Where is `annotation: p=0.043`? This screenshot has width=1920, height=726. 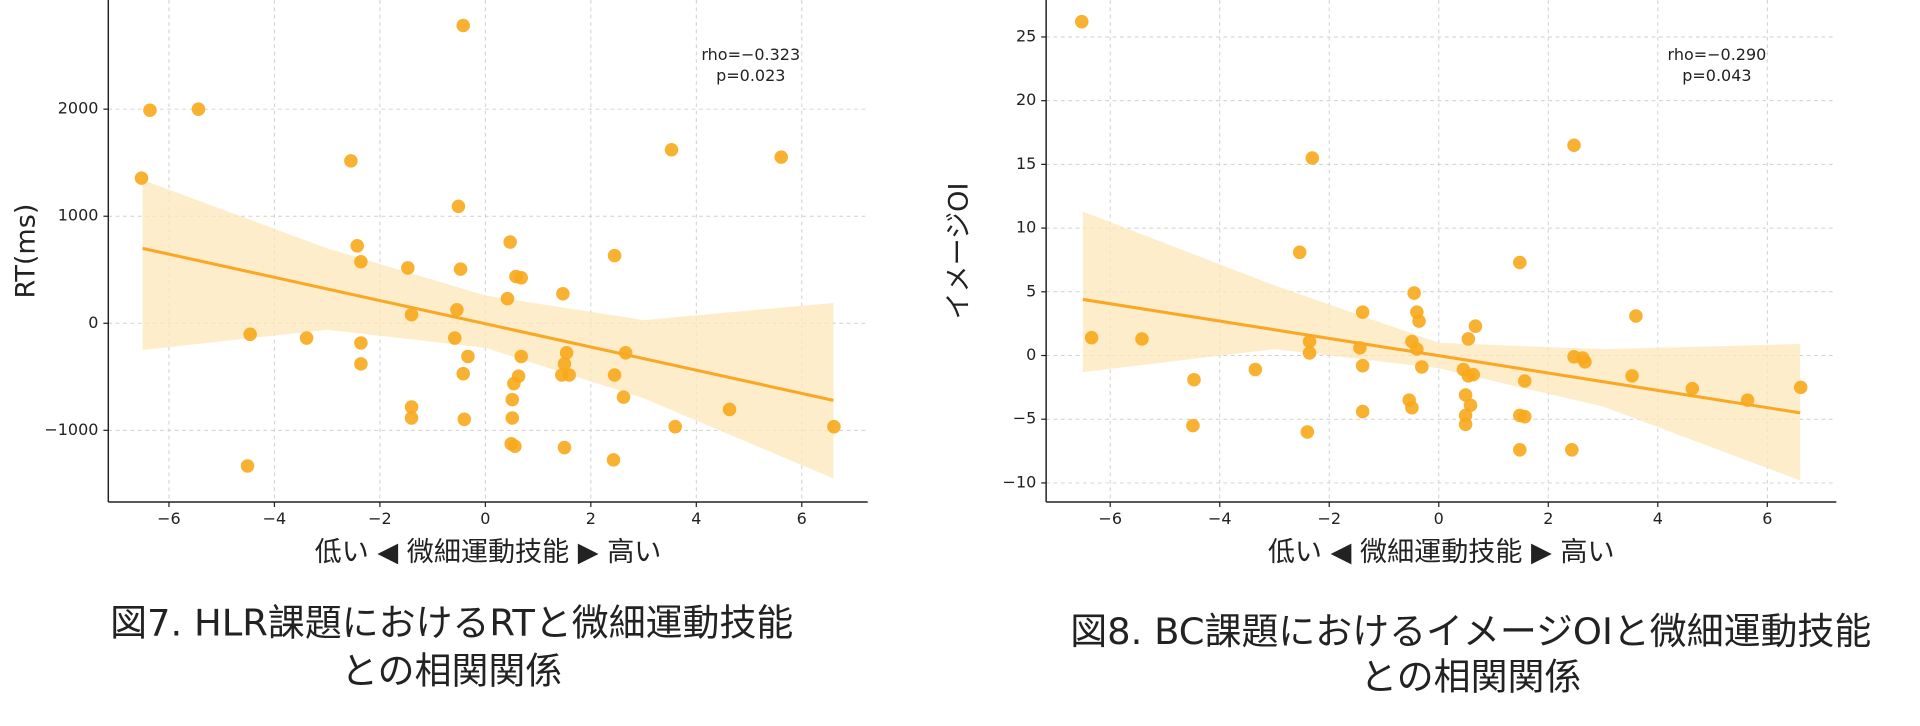 annotation: p=0.043 is located at coordinates (1716, 75).